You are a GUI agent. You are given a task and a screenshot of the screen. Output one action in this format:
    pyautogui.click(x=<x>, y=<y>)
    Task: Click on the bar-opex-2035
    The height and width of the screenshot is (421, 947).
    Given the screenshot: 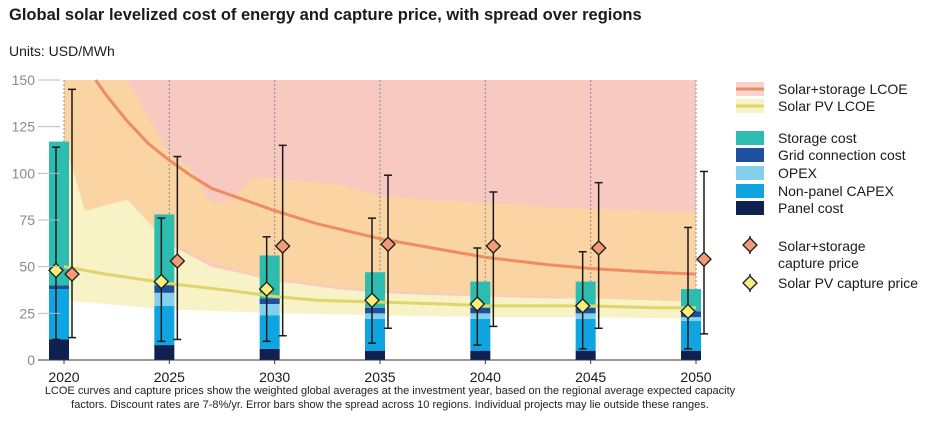 What is the action you would take?
    pyautogui.click(x=375, y=316)
    